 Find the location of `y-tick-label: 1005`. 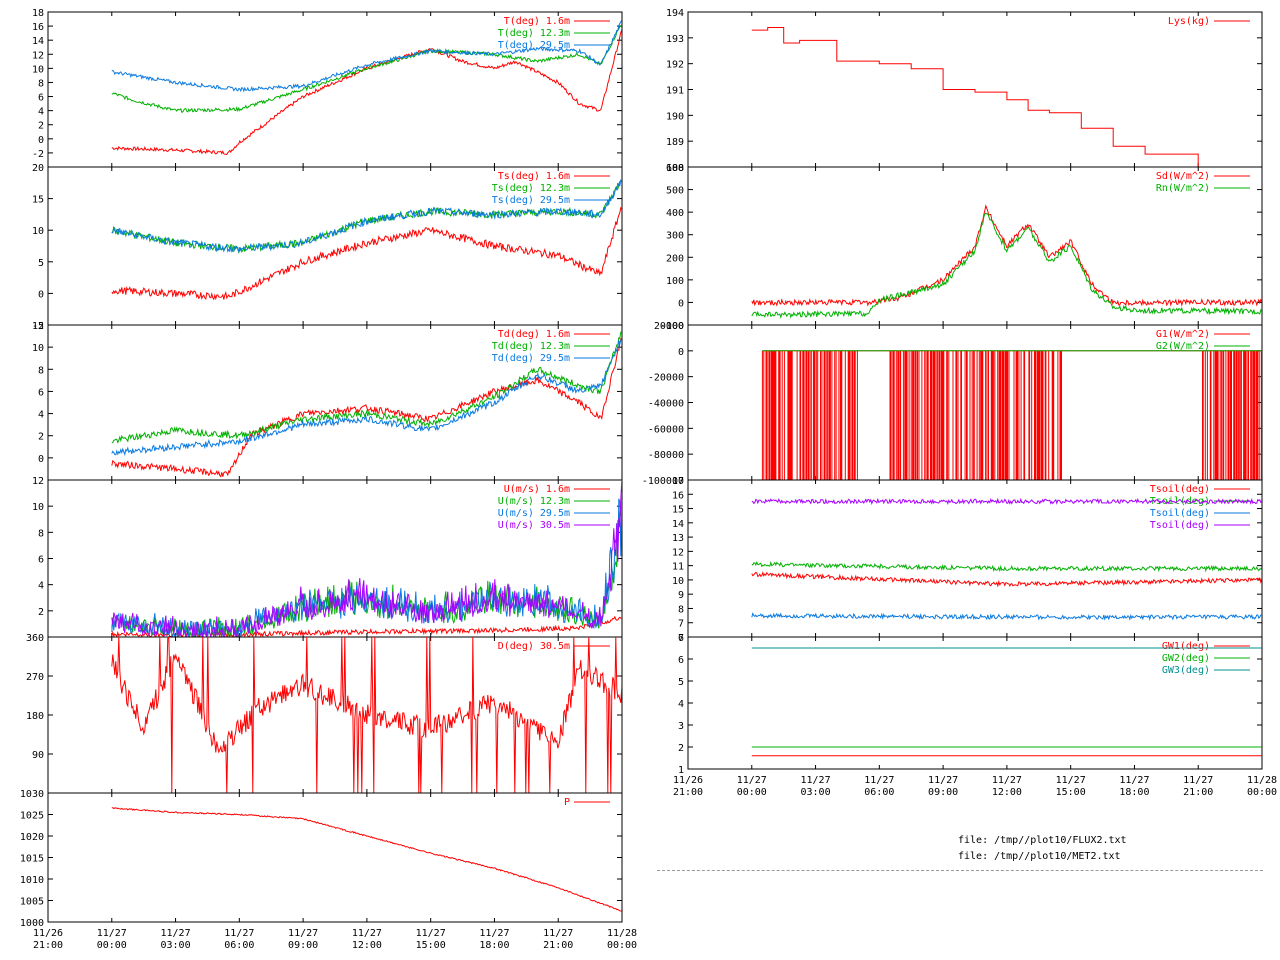

y-tick-label: 1005 is located at coordinates (32, 902).